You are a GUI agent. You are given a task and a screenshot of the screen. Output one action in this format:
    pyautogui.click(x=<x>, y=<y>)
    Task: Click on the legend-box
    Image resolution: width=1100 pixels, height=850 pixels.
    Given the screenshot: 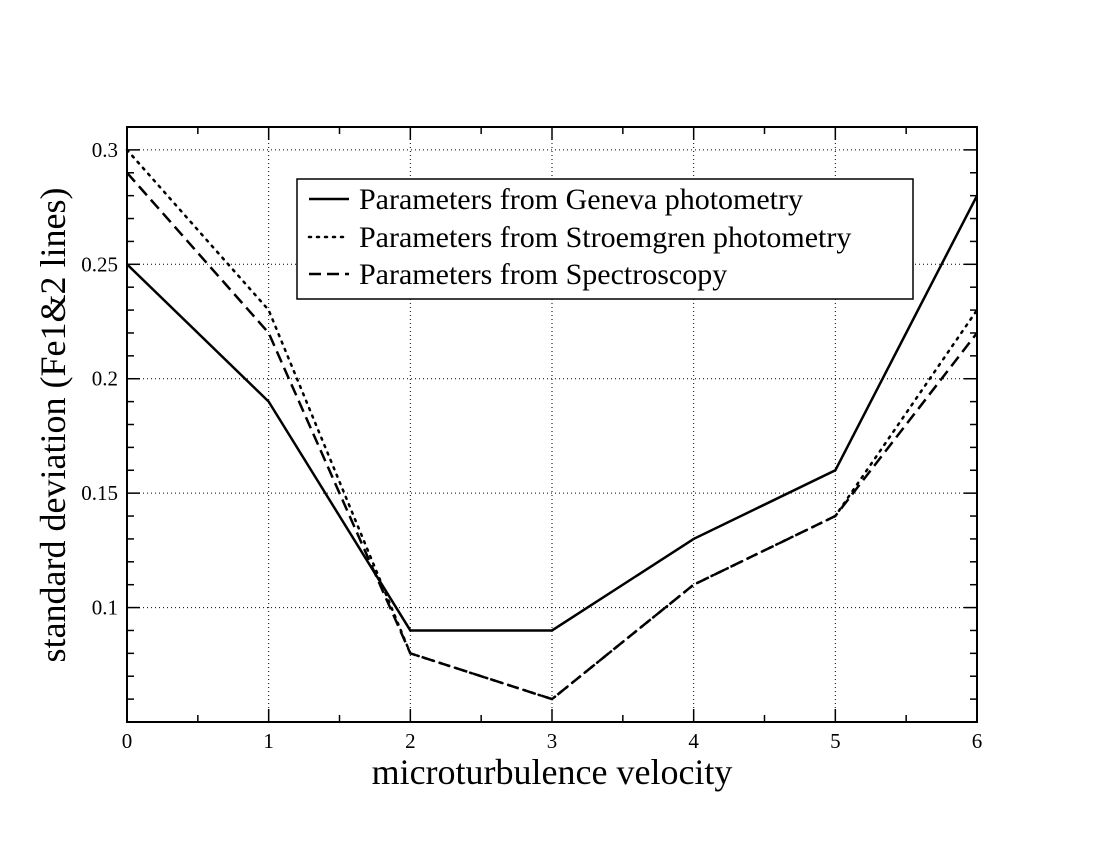 What is the action you would take?
    pyautogui.click(x=605, y=239)
    